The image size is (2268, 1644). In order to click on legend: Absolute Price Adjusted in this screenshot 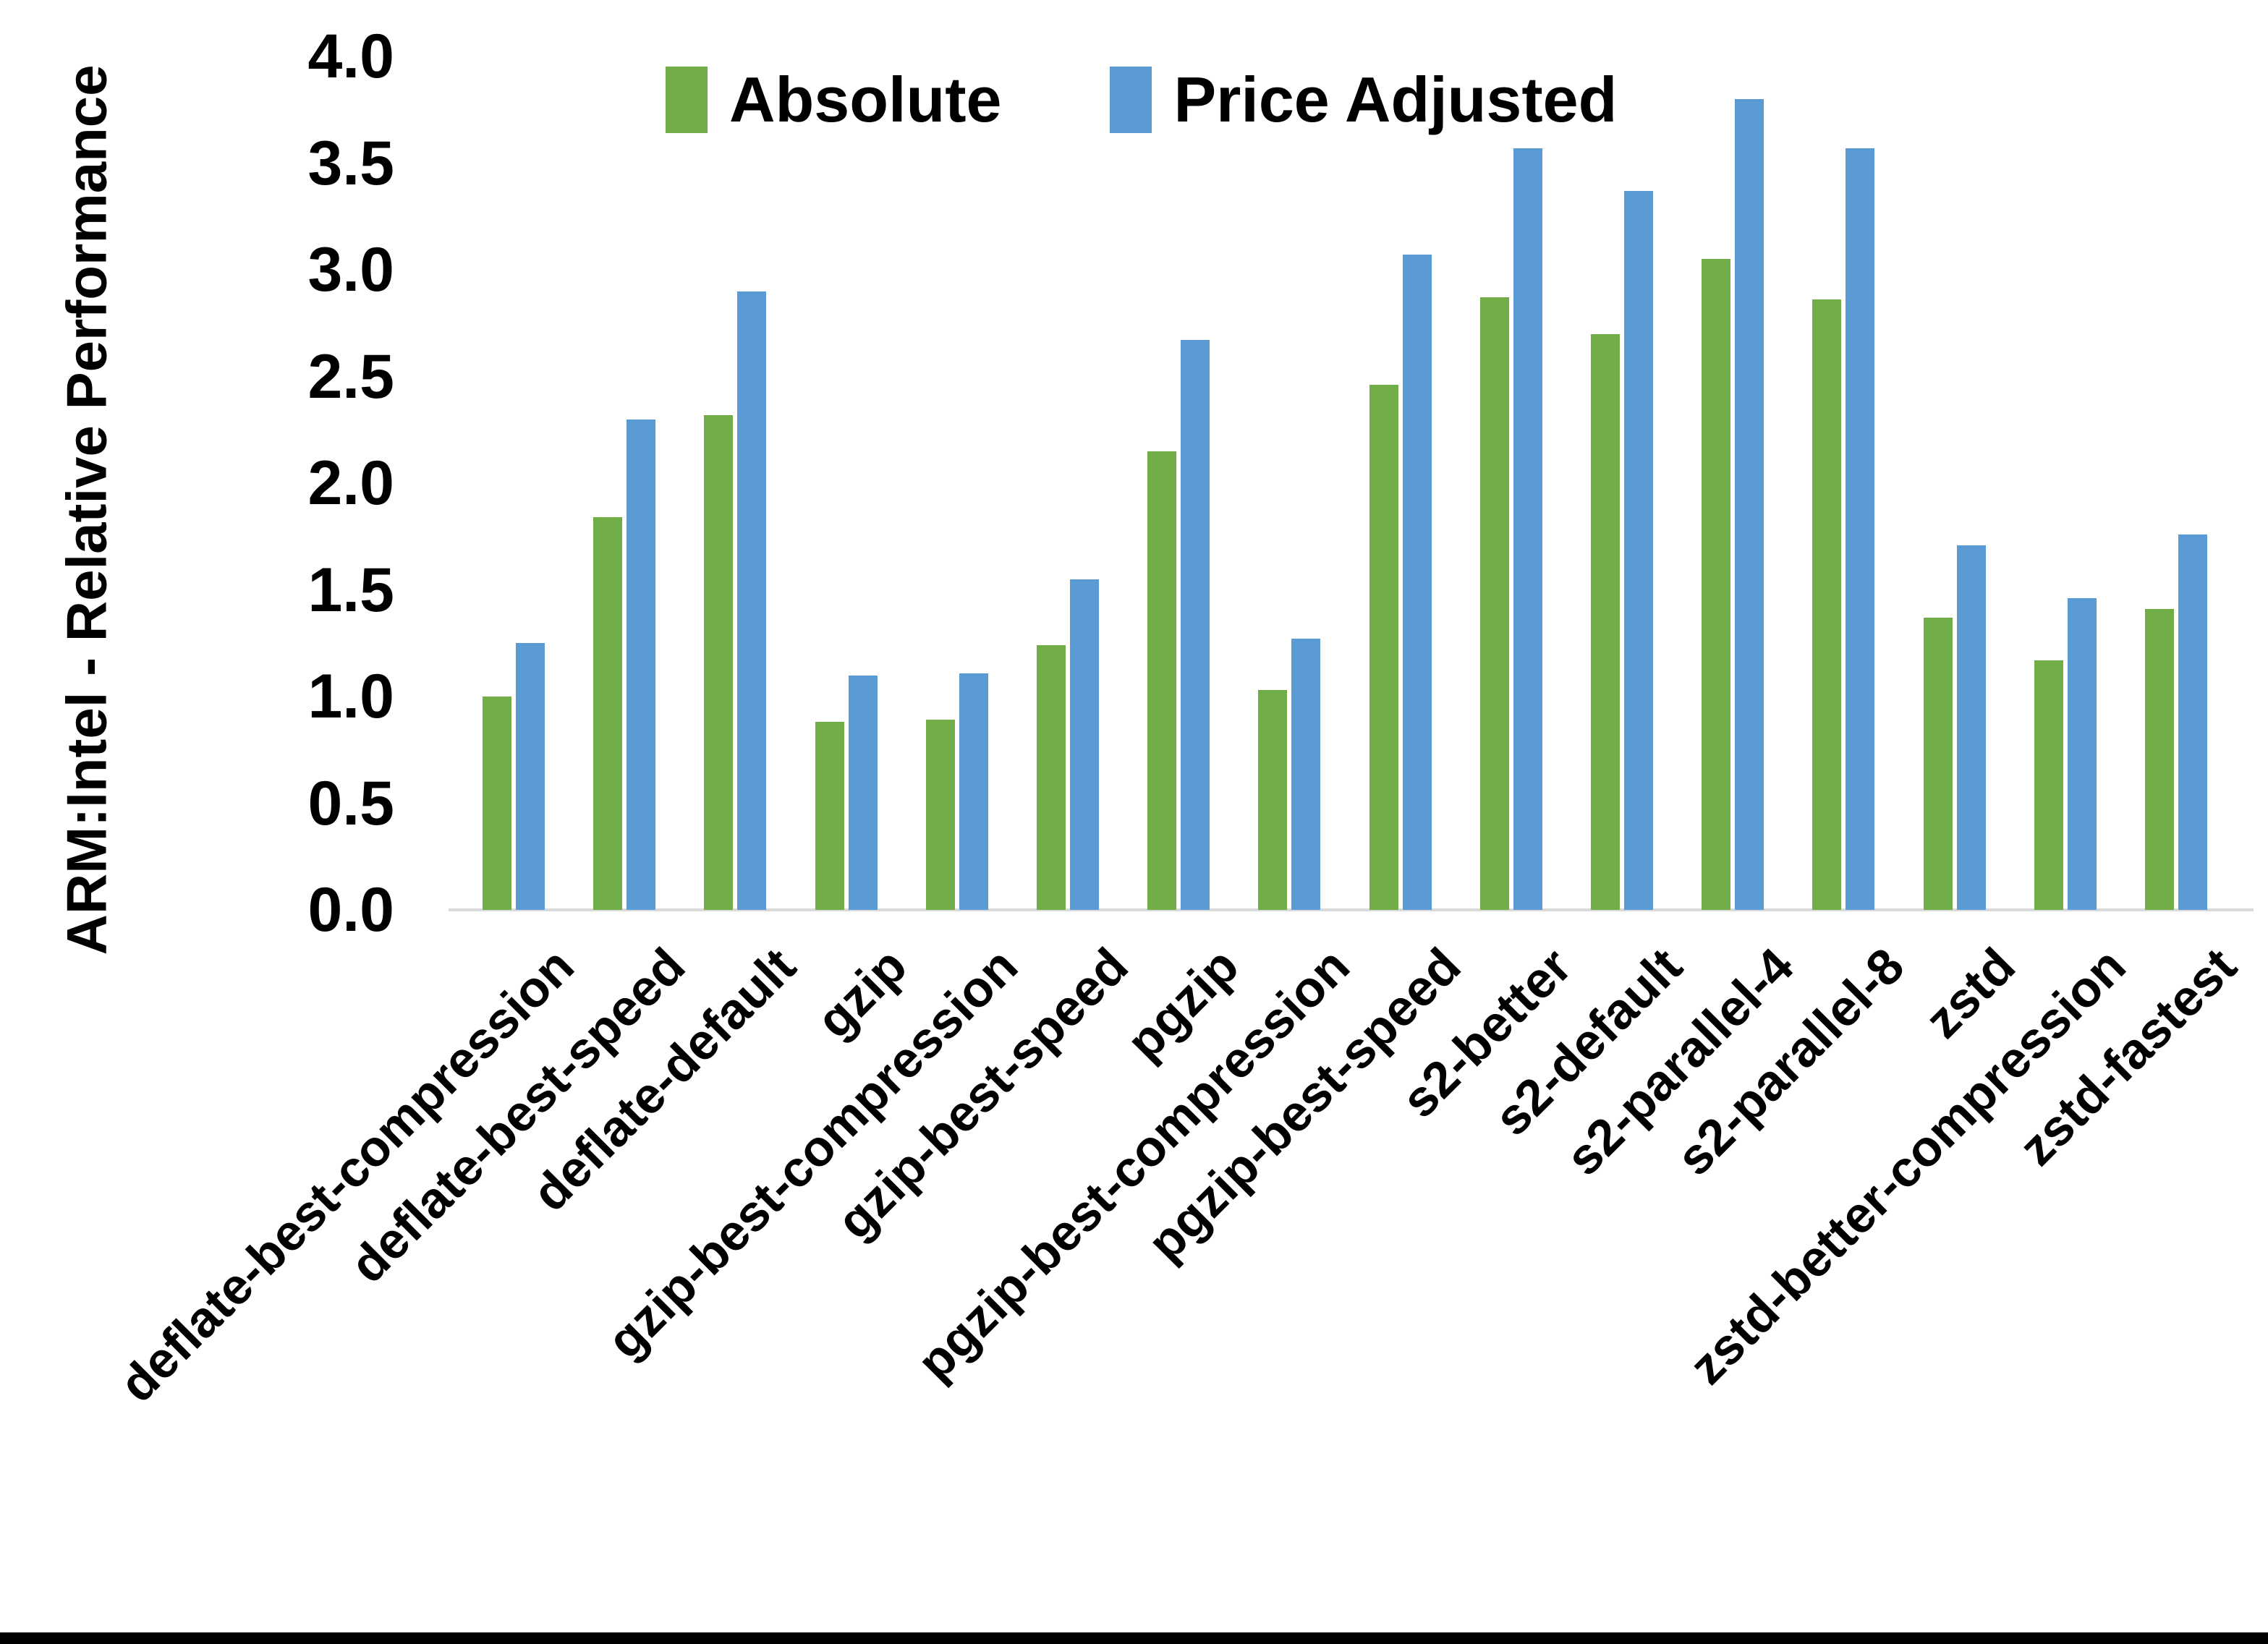, I will do `click(1141, 100)`.